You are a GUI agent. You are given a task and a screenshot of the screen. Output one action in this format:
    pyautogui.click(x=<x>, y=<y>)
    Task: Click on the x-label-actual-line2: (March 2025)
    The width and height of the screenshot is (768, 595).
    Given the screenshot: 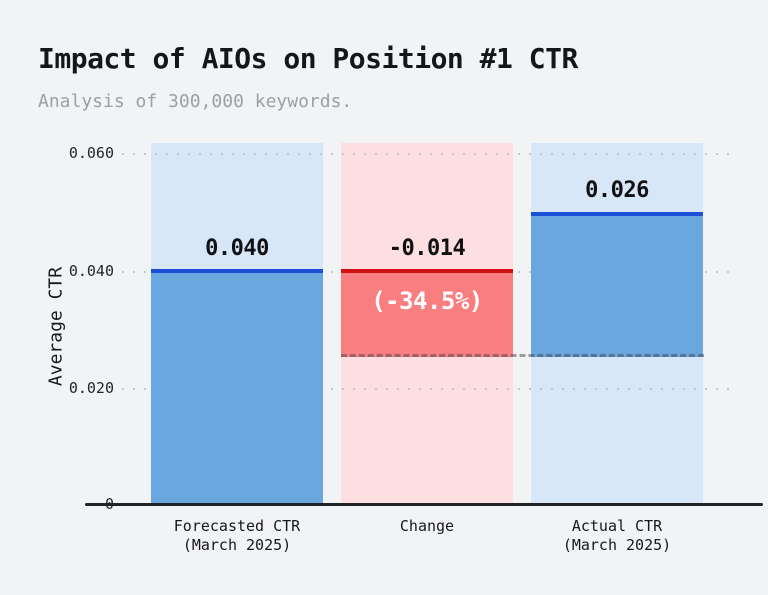 What is the action you would take?
    pyautogui.click(x=617, y=545)
    